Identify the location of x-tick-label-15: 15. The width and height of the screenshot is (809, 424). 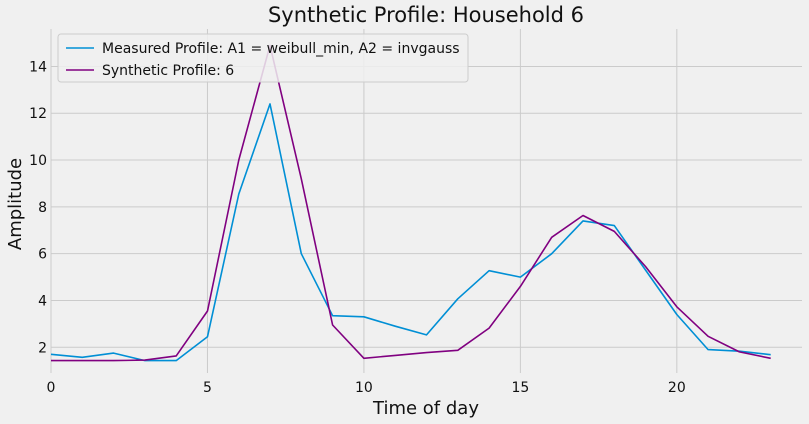
(520, 388).